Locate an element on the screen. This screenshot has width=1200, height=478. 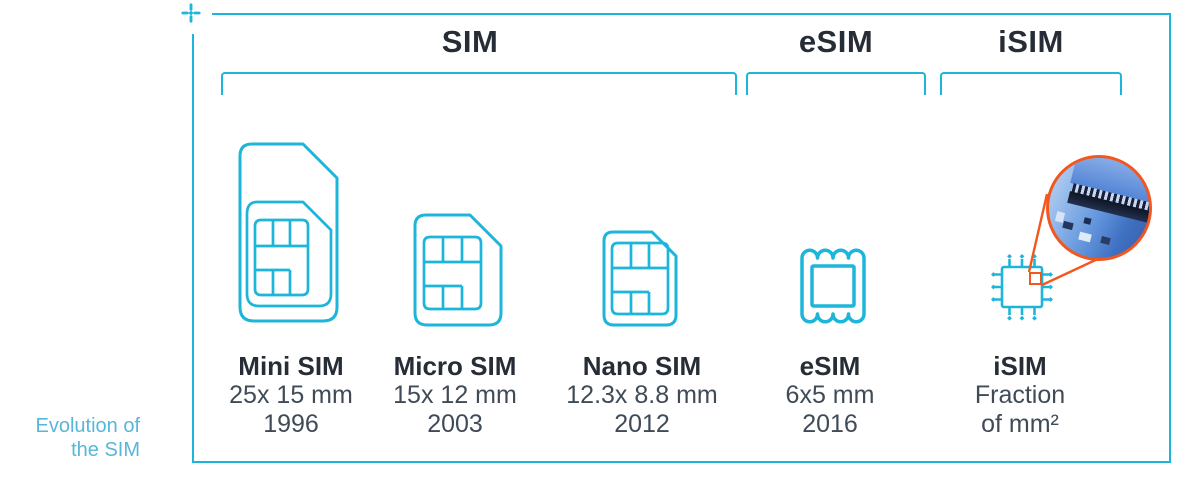
frame-corner-gap is located at coordinates (197, 19).